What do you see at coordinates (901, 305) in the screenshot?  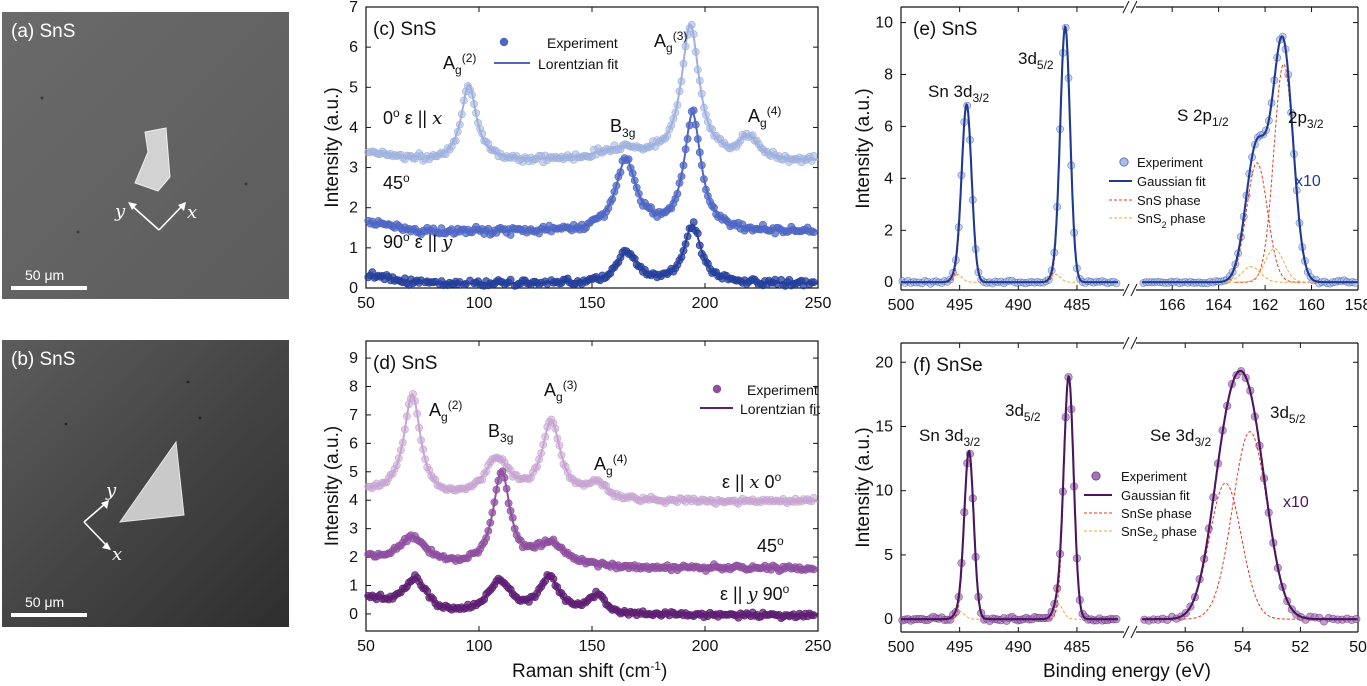 I see `x-tick-label: 500` at bounding box center [901, 305].